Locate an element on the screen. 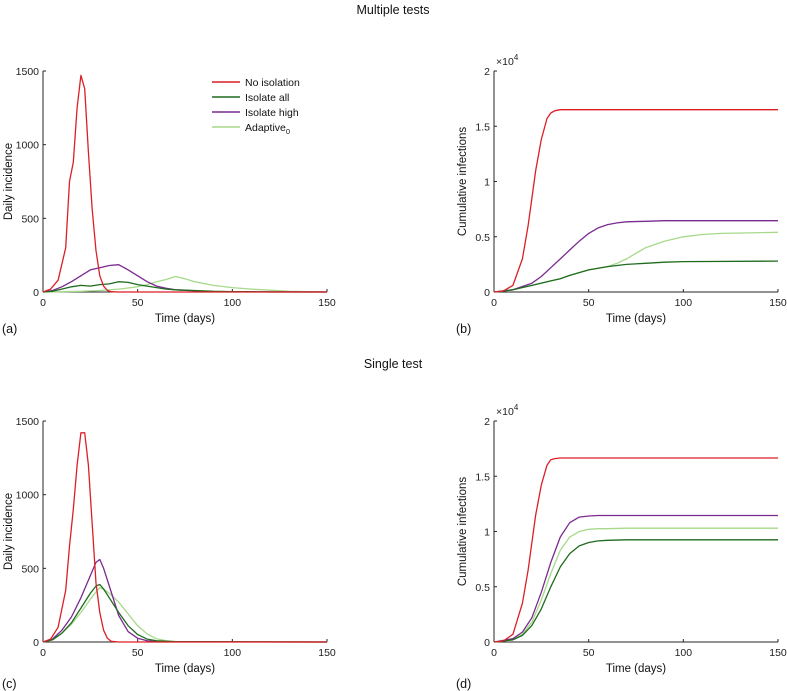  legend-entry: Isolate high is located at coordinates (272, 113).